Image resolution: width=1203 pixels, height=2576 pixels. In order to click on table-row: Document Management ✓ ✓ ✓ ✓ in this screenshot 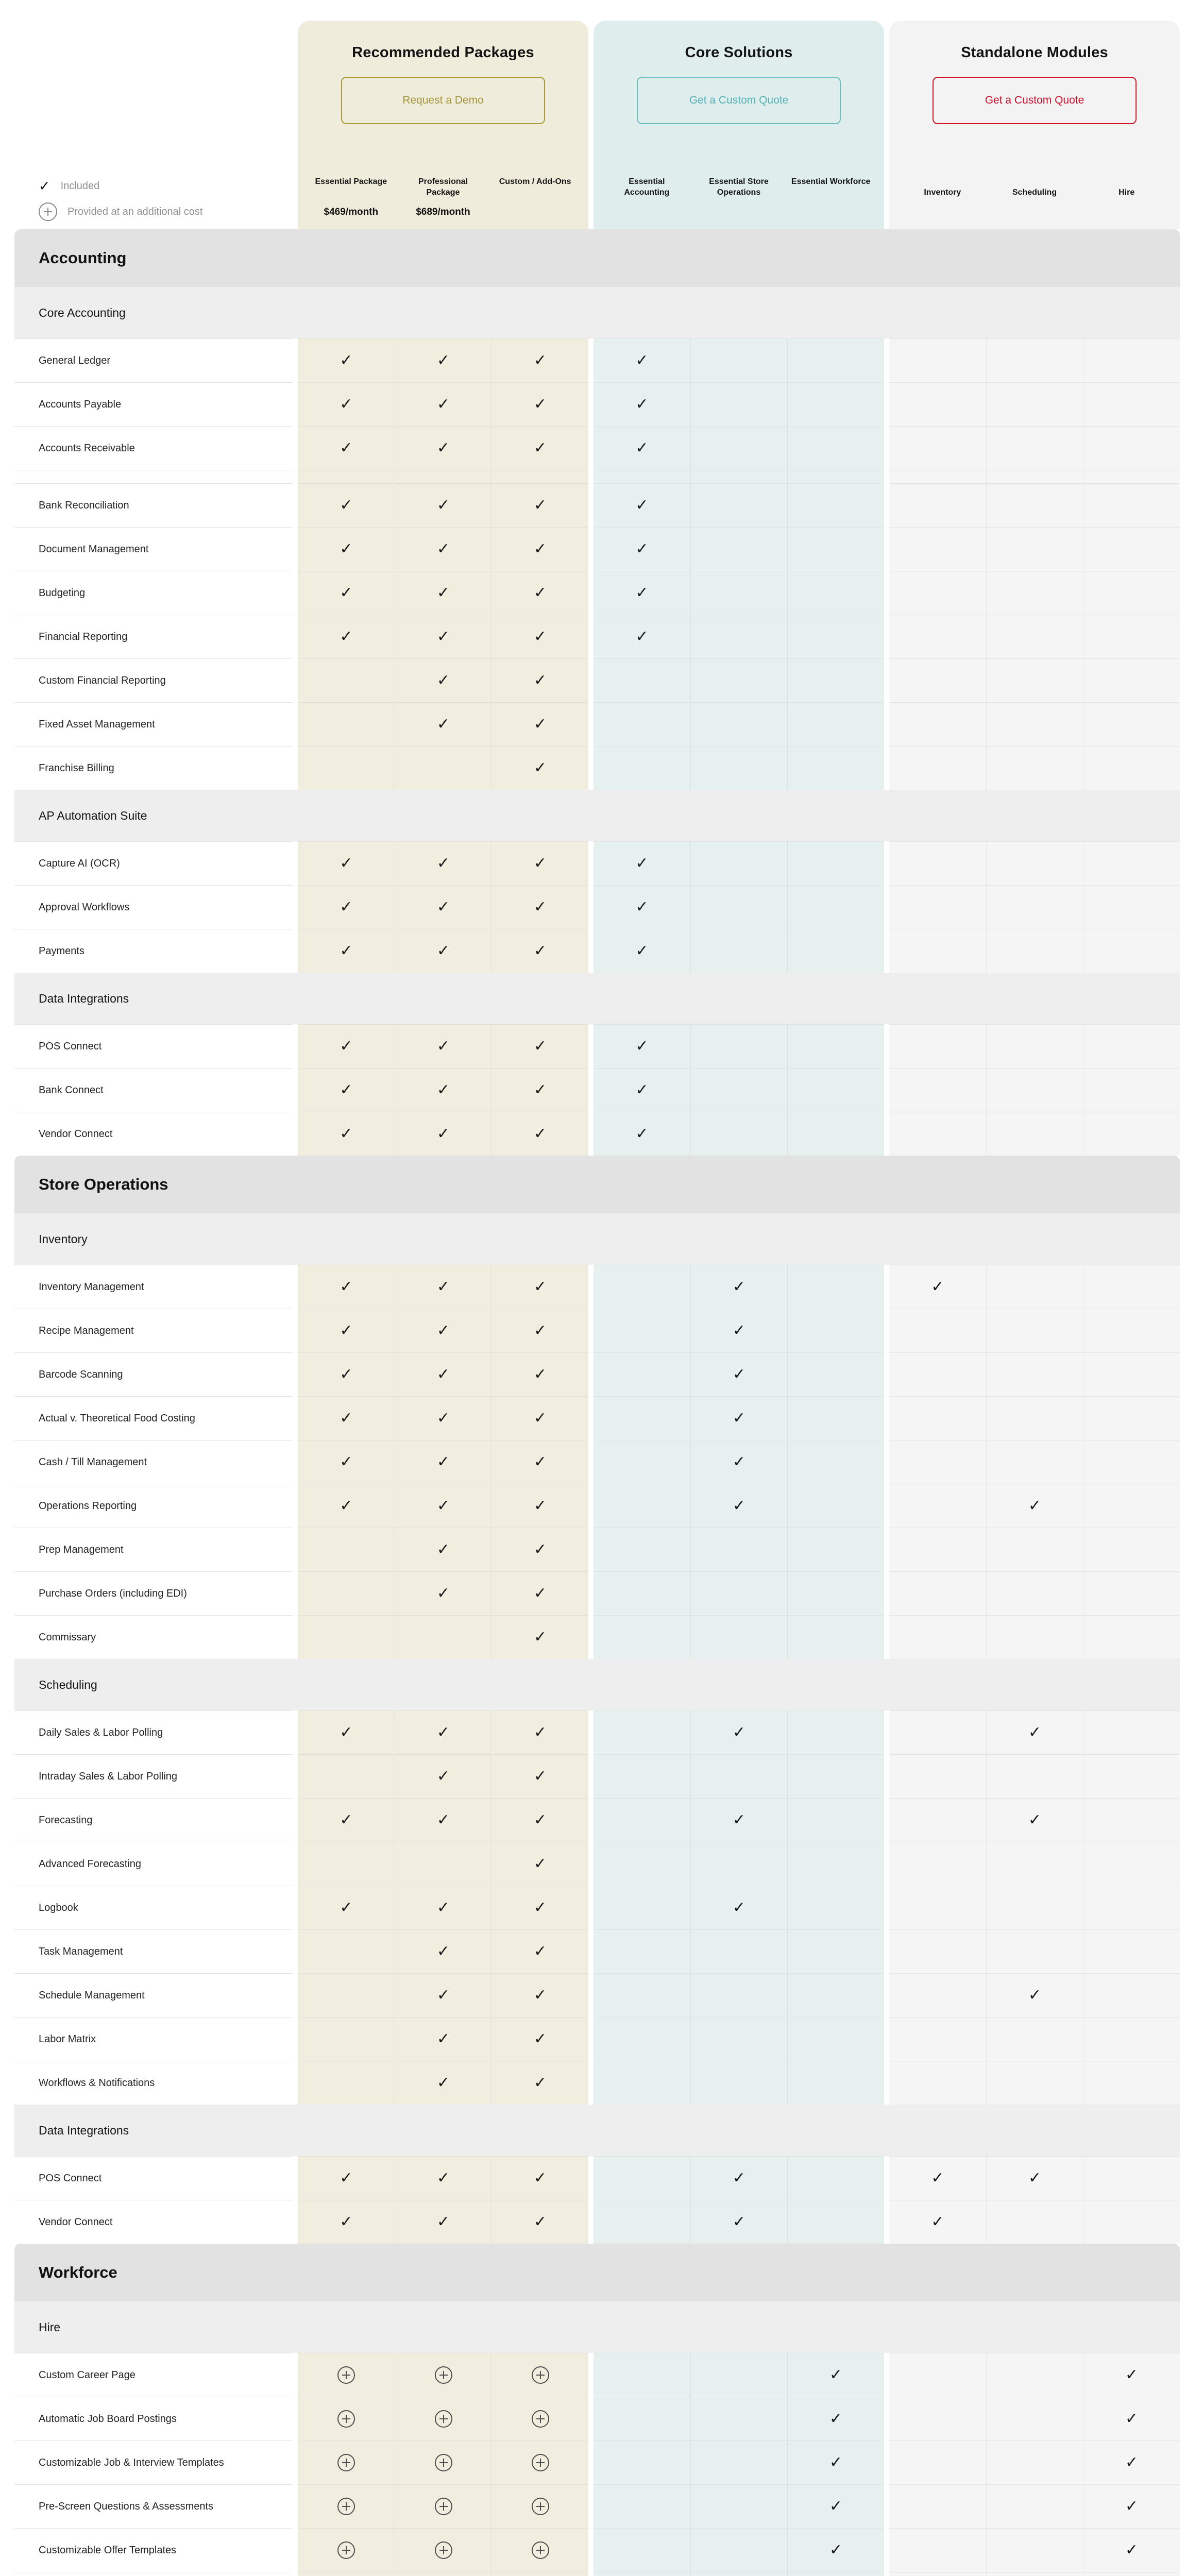, I will do `click(597, 549)`.